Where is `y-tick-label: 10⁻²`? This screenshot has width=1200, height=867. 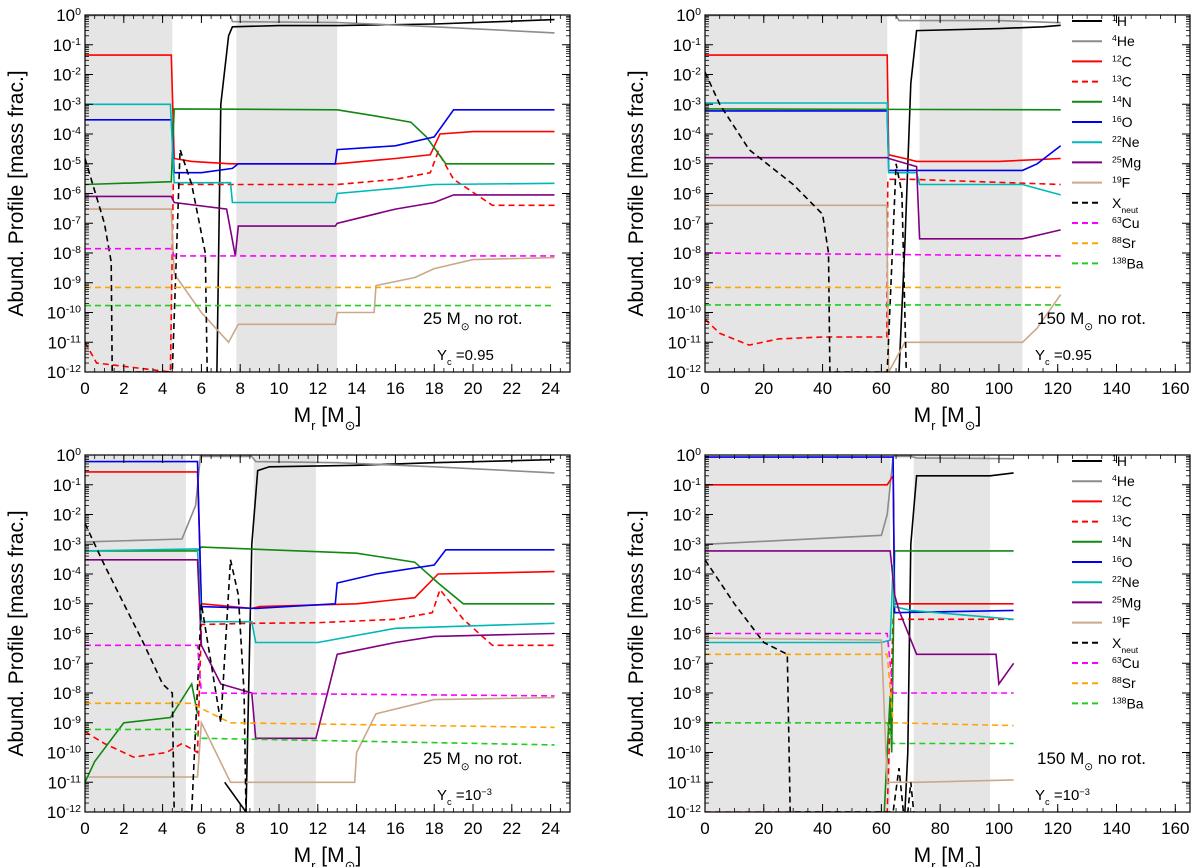 y-tick-label: 10⁻² is located at coordinates (67, 515).